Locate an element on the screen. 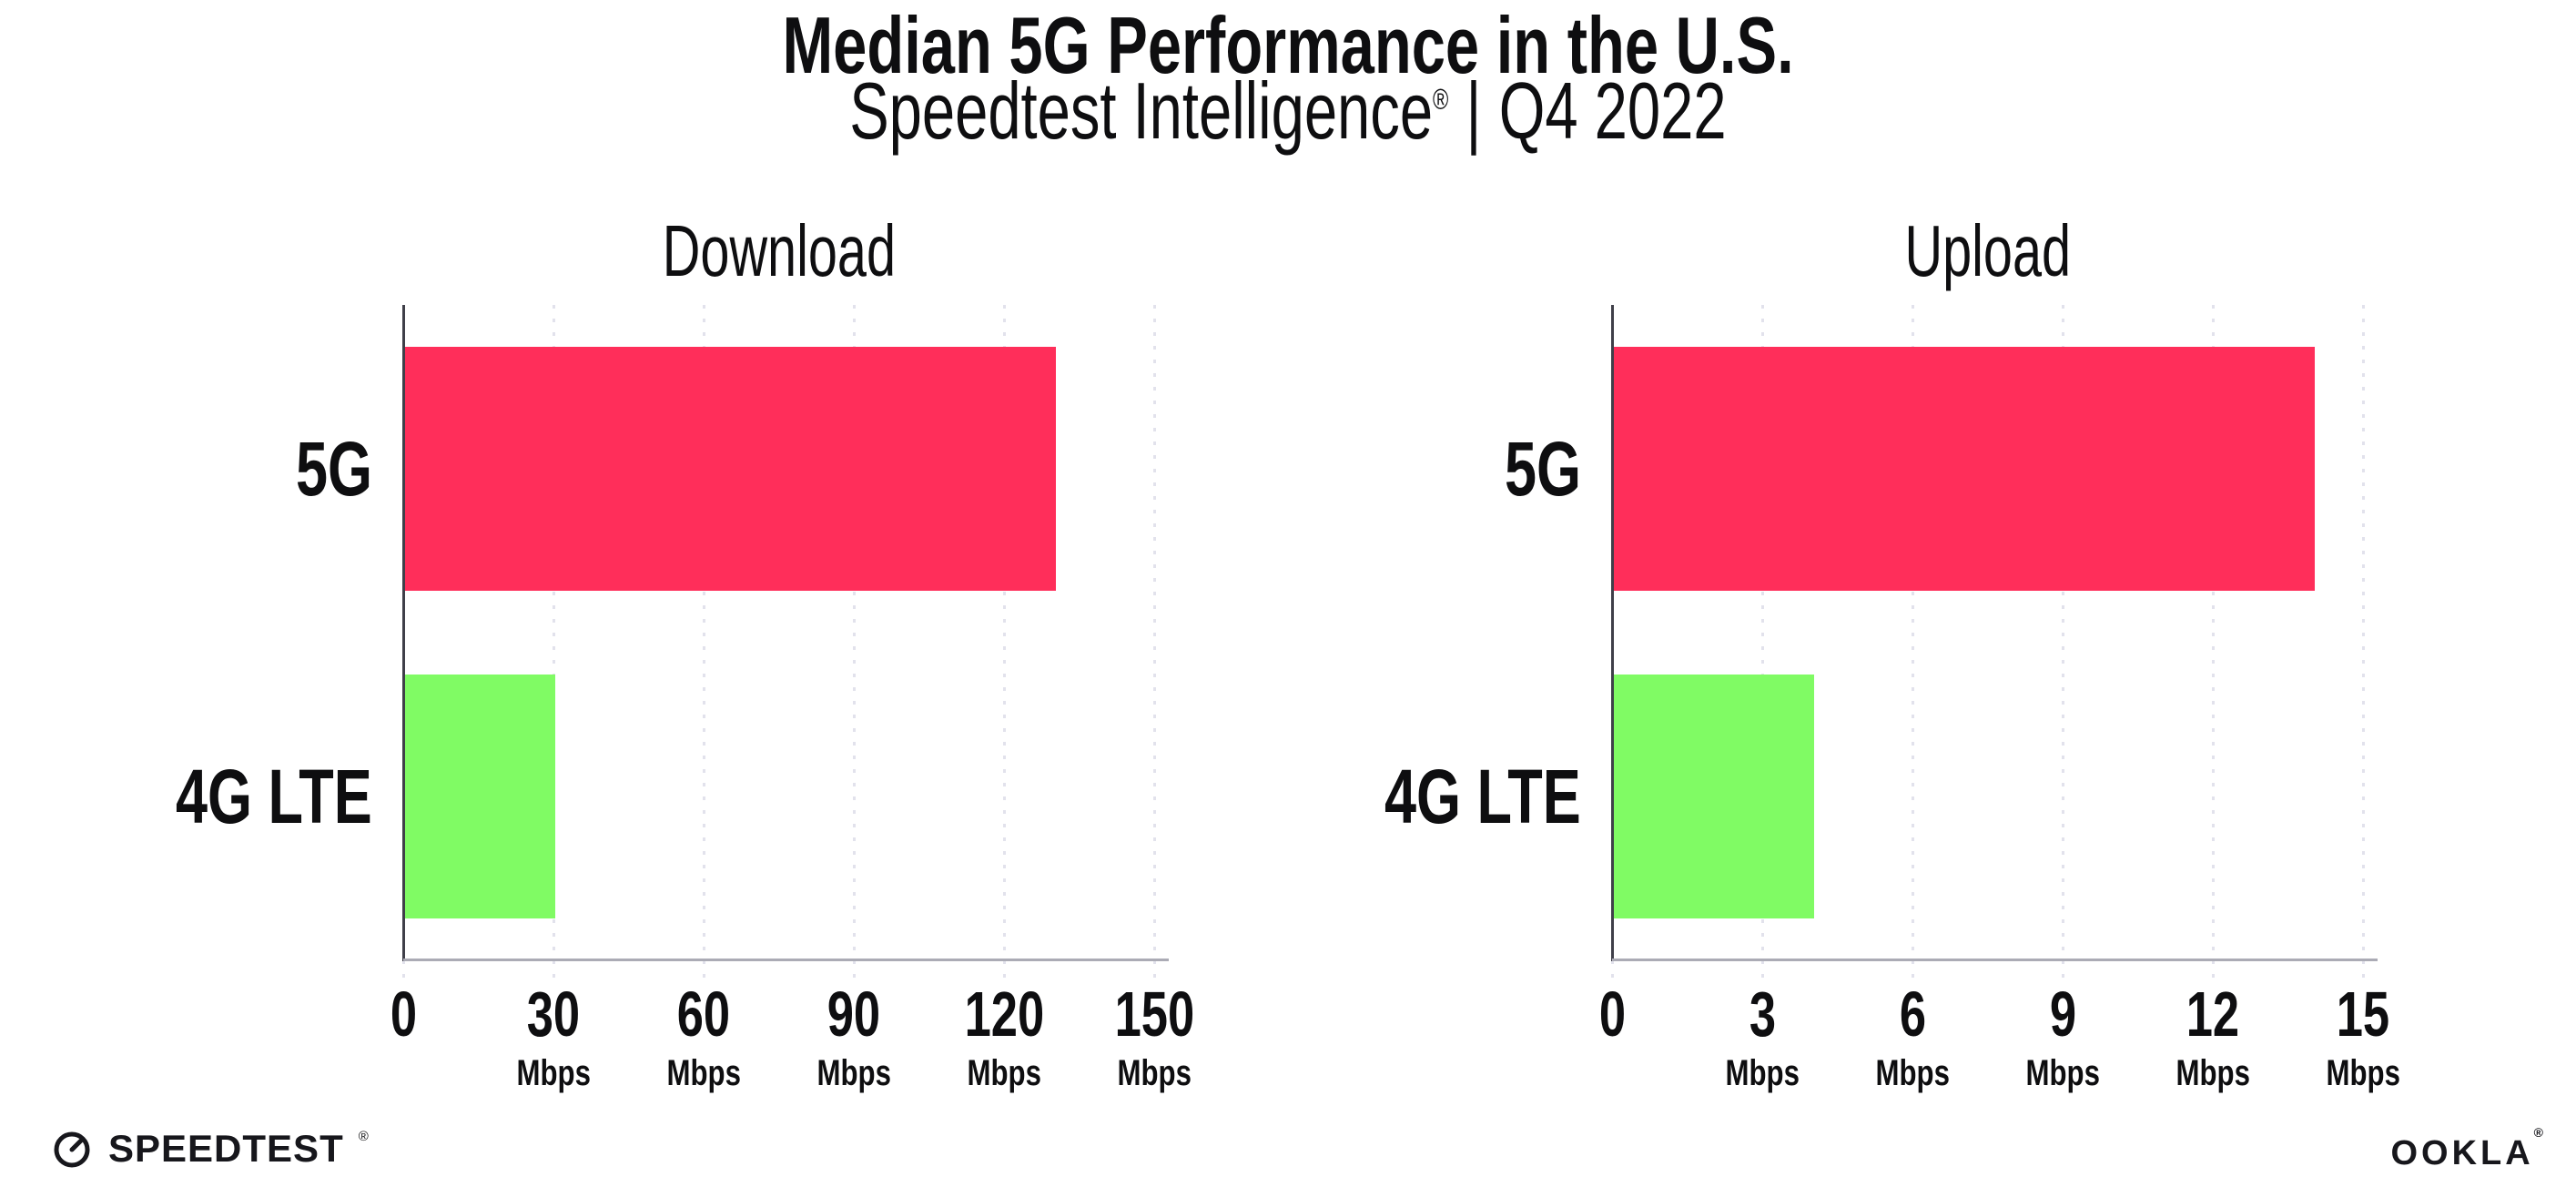 The height and width of the screenshot is (1197, 2576). ookla-logo: OOKLA® is located at coordinates (2466, 1149).